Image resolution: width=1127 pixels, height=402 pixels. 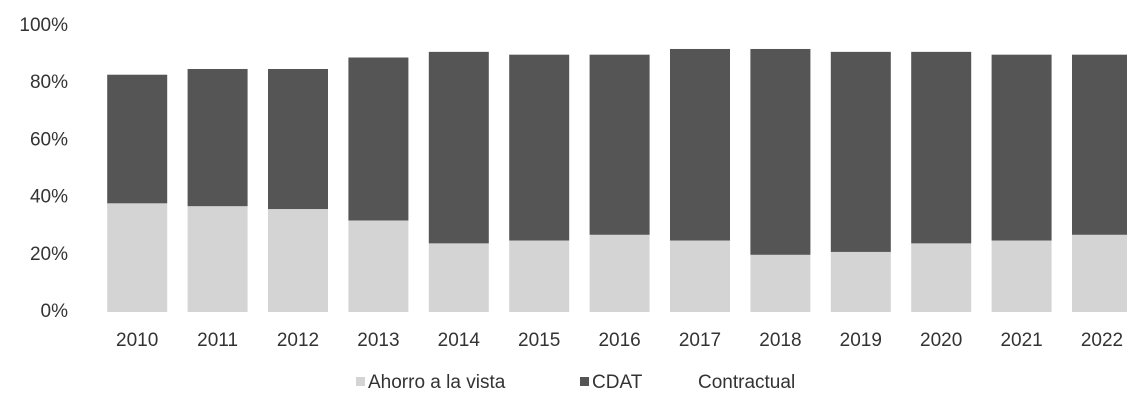 I want to click on legend-label: Ahorro a la vista, so click(x=437, y=382).